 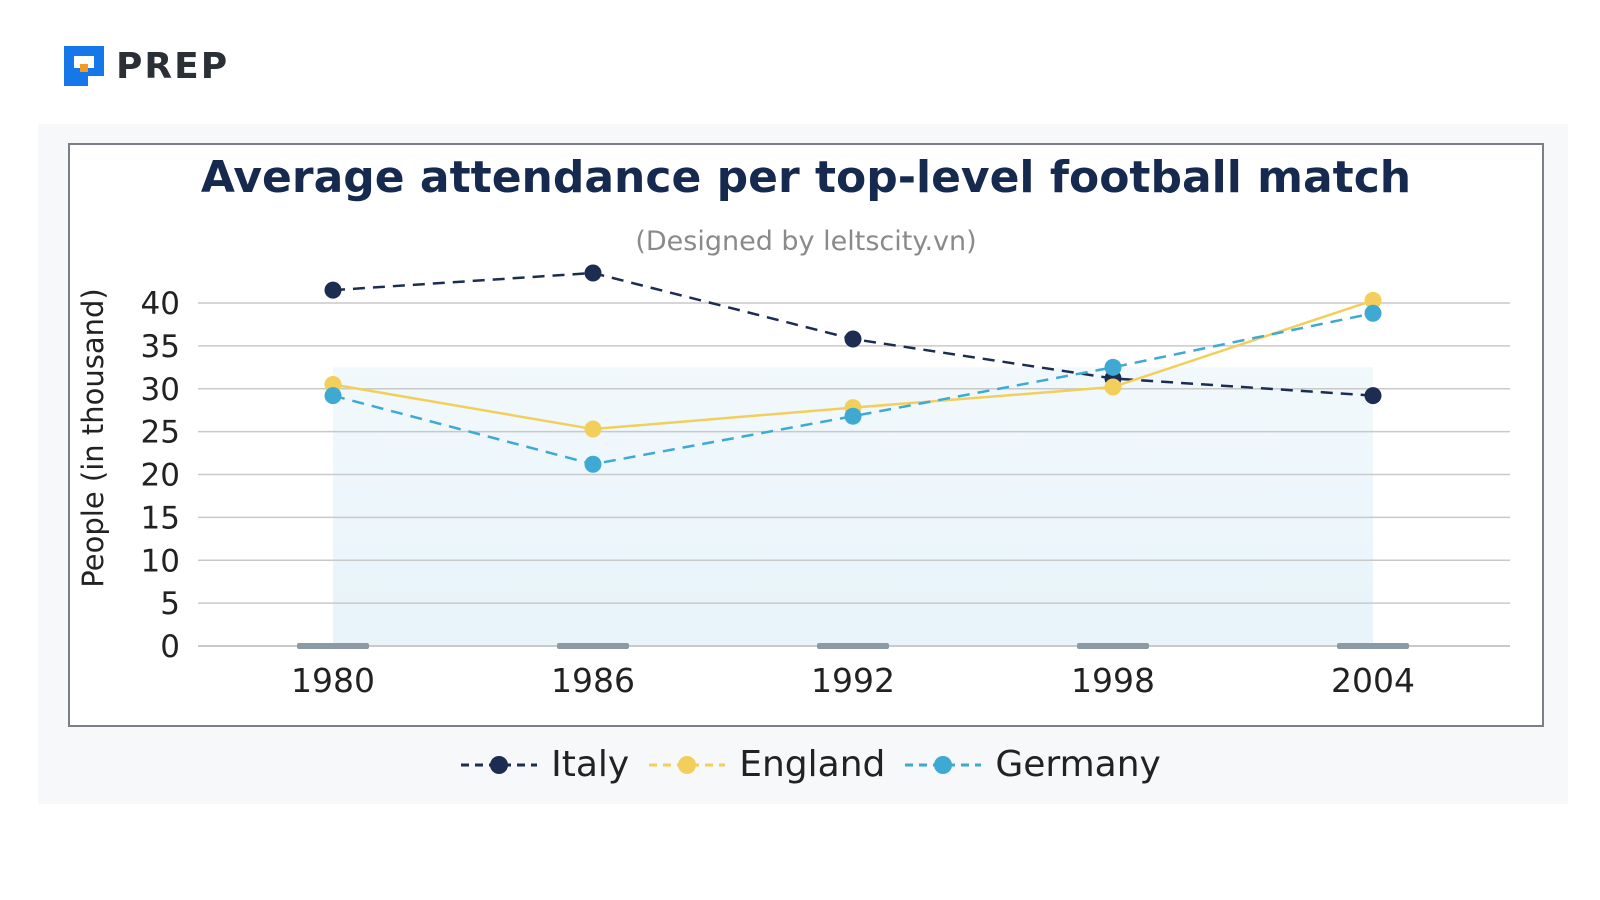 I want to click on legend-marker-italy, so click(x=499, y=764).